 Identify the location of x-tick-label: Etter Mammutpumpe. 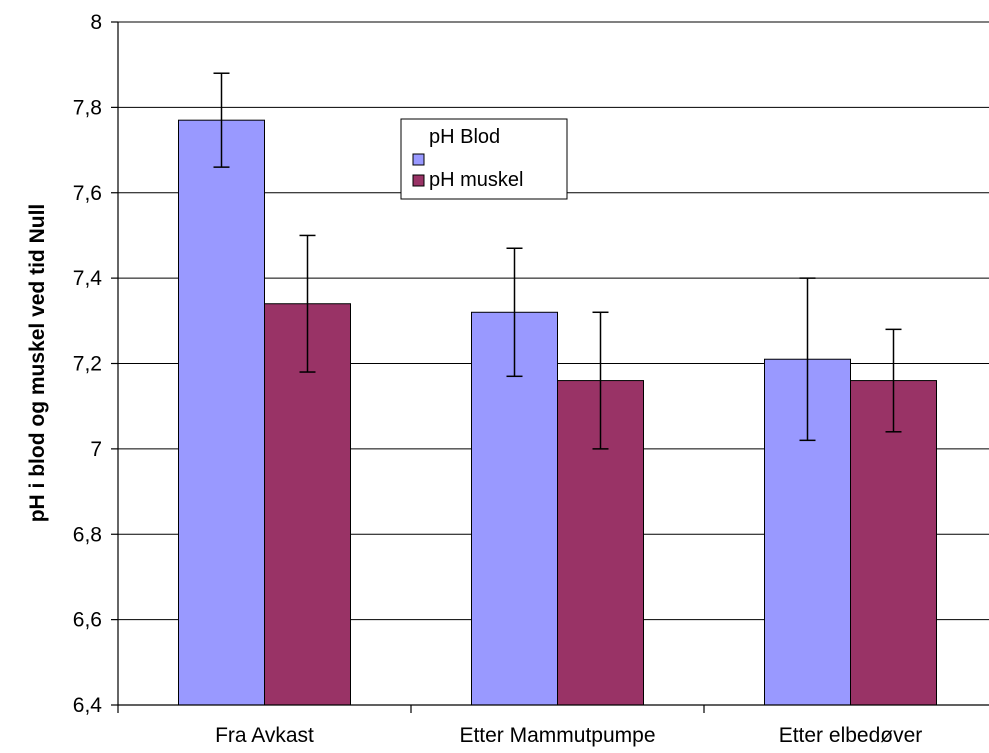
(557, 735).